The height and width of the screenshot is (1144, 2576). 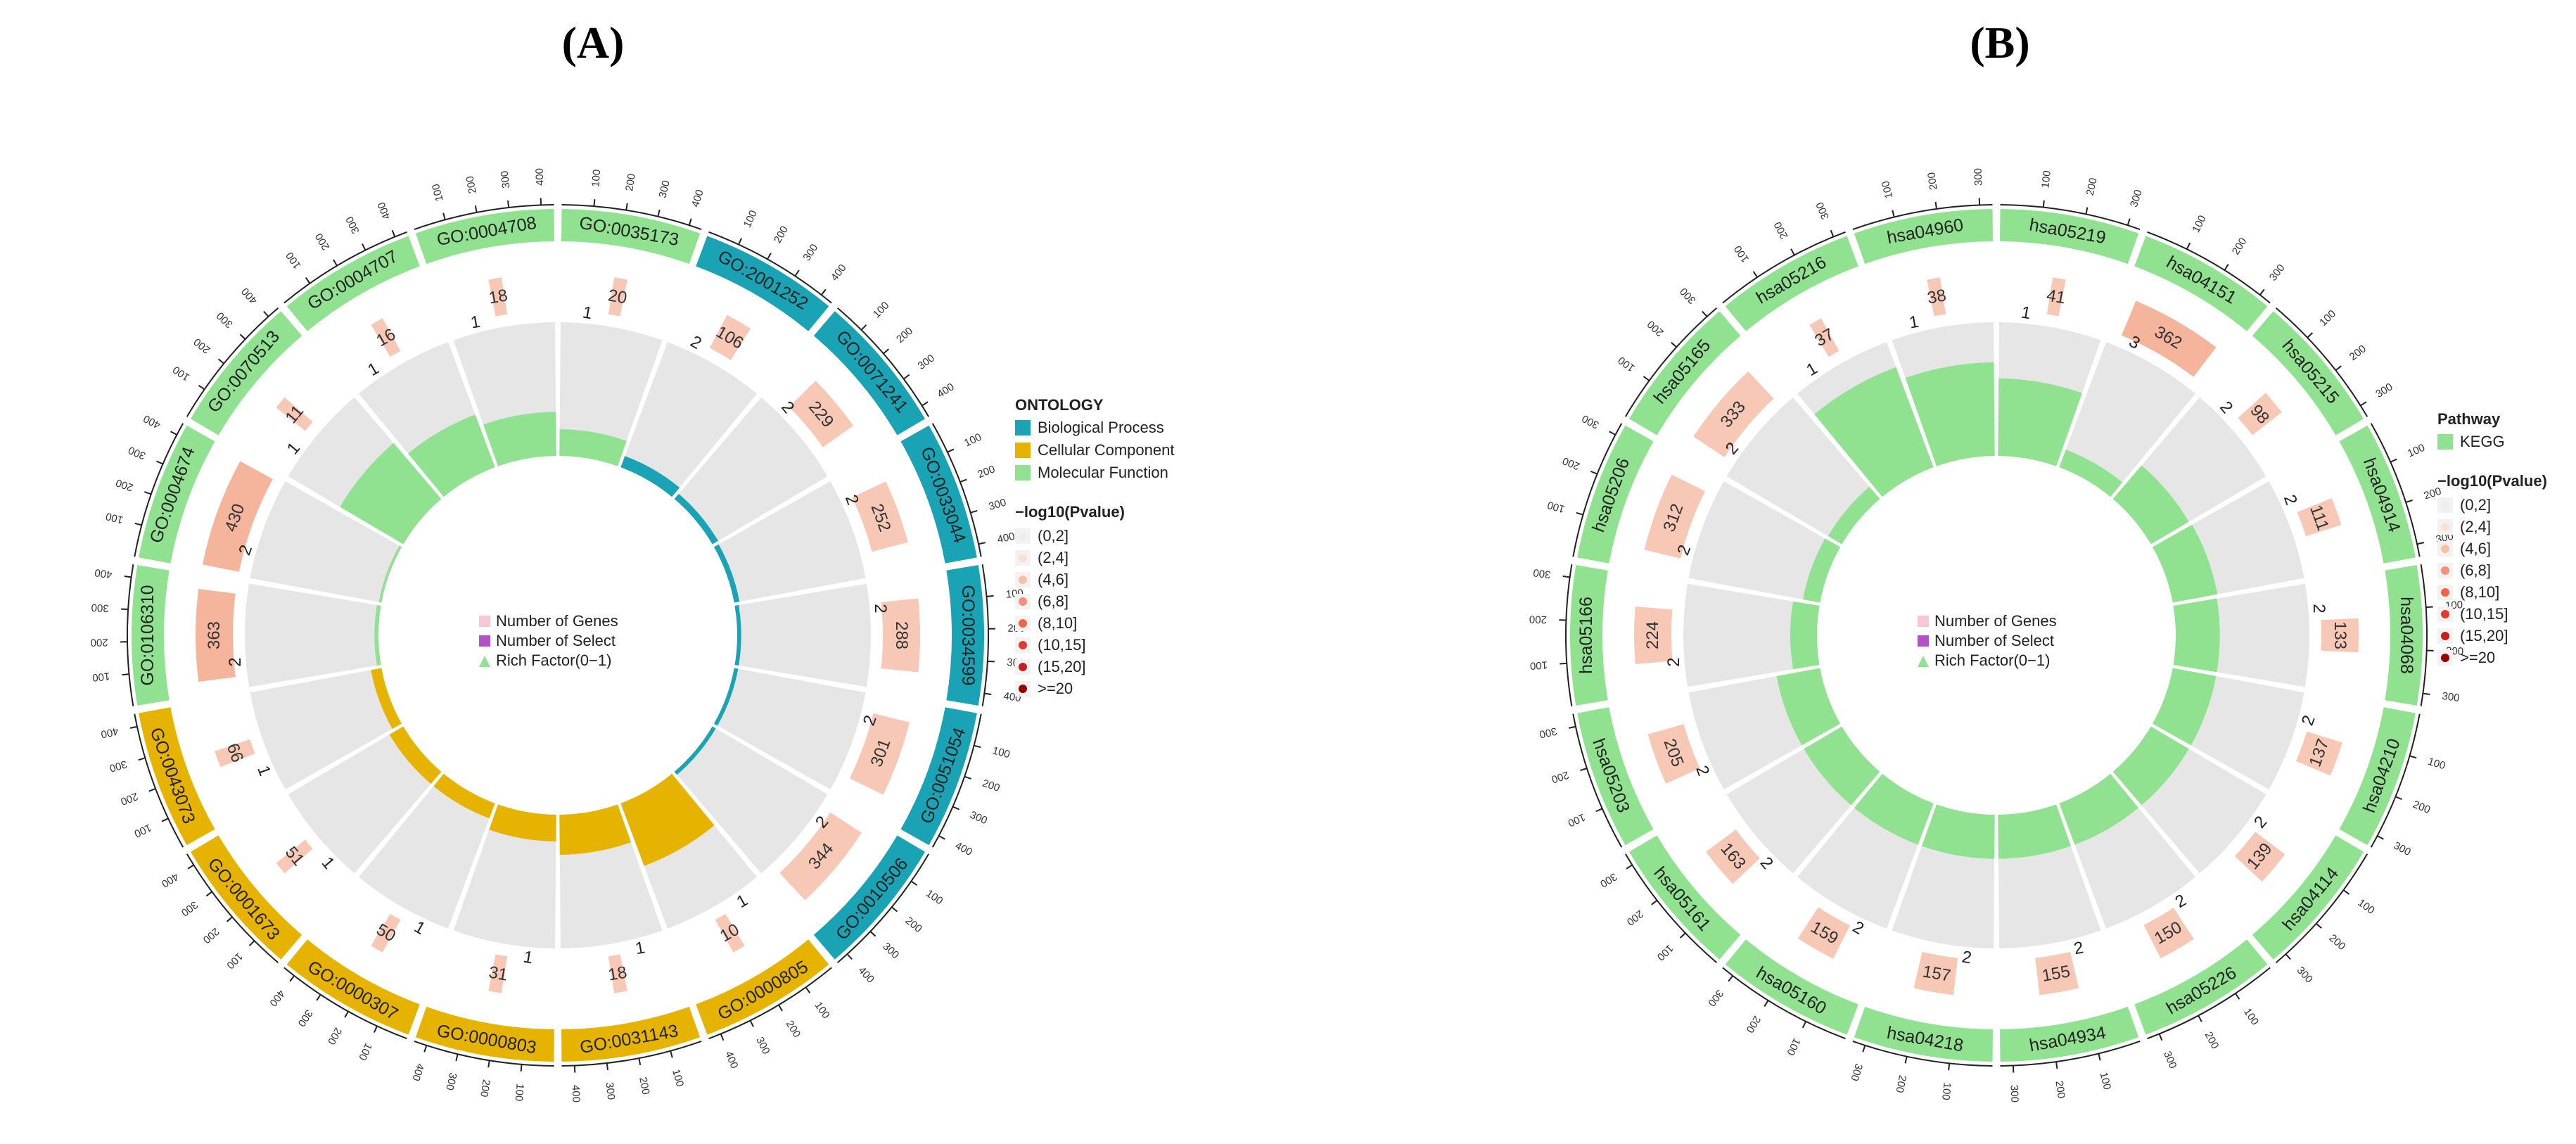 What do you see at coordinates (2260, 822) in the screenshot?
I see `select-count-hsa04114: 2` at bounding box center [2260, 822].